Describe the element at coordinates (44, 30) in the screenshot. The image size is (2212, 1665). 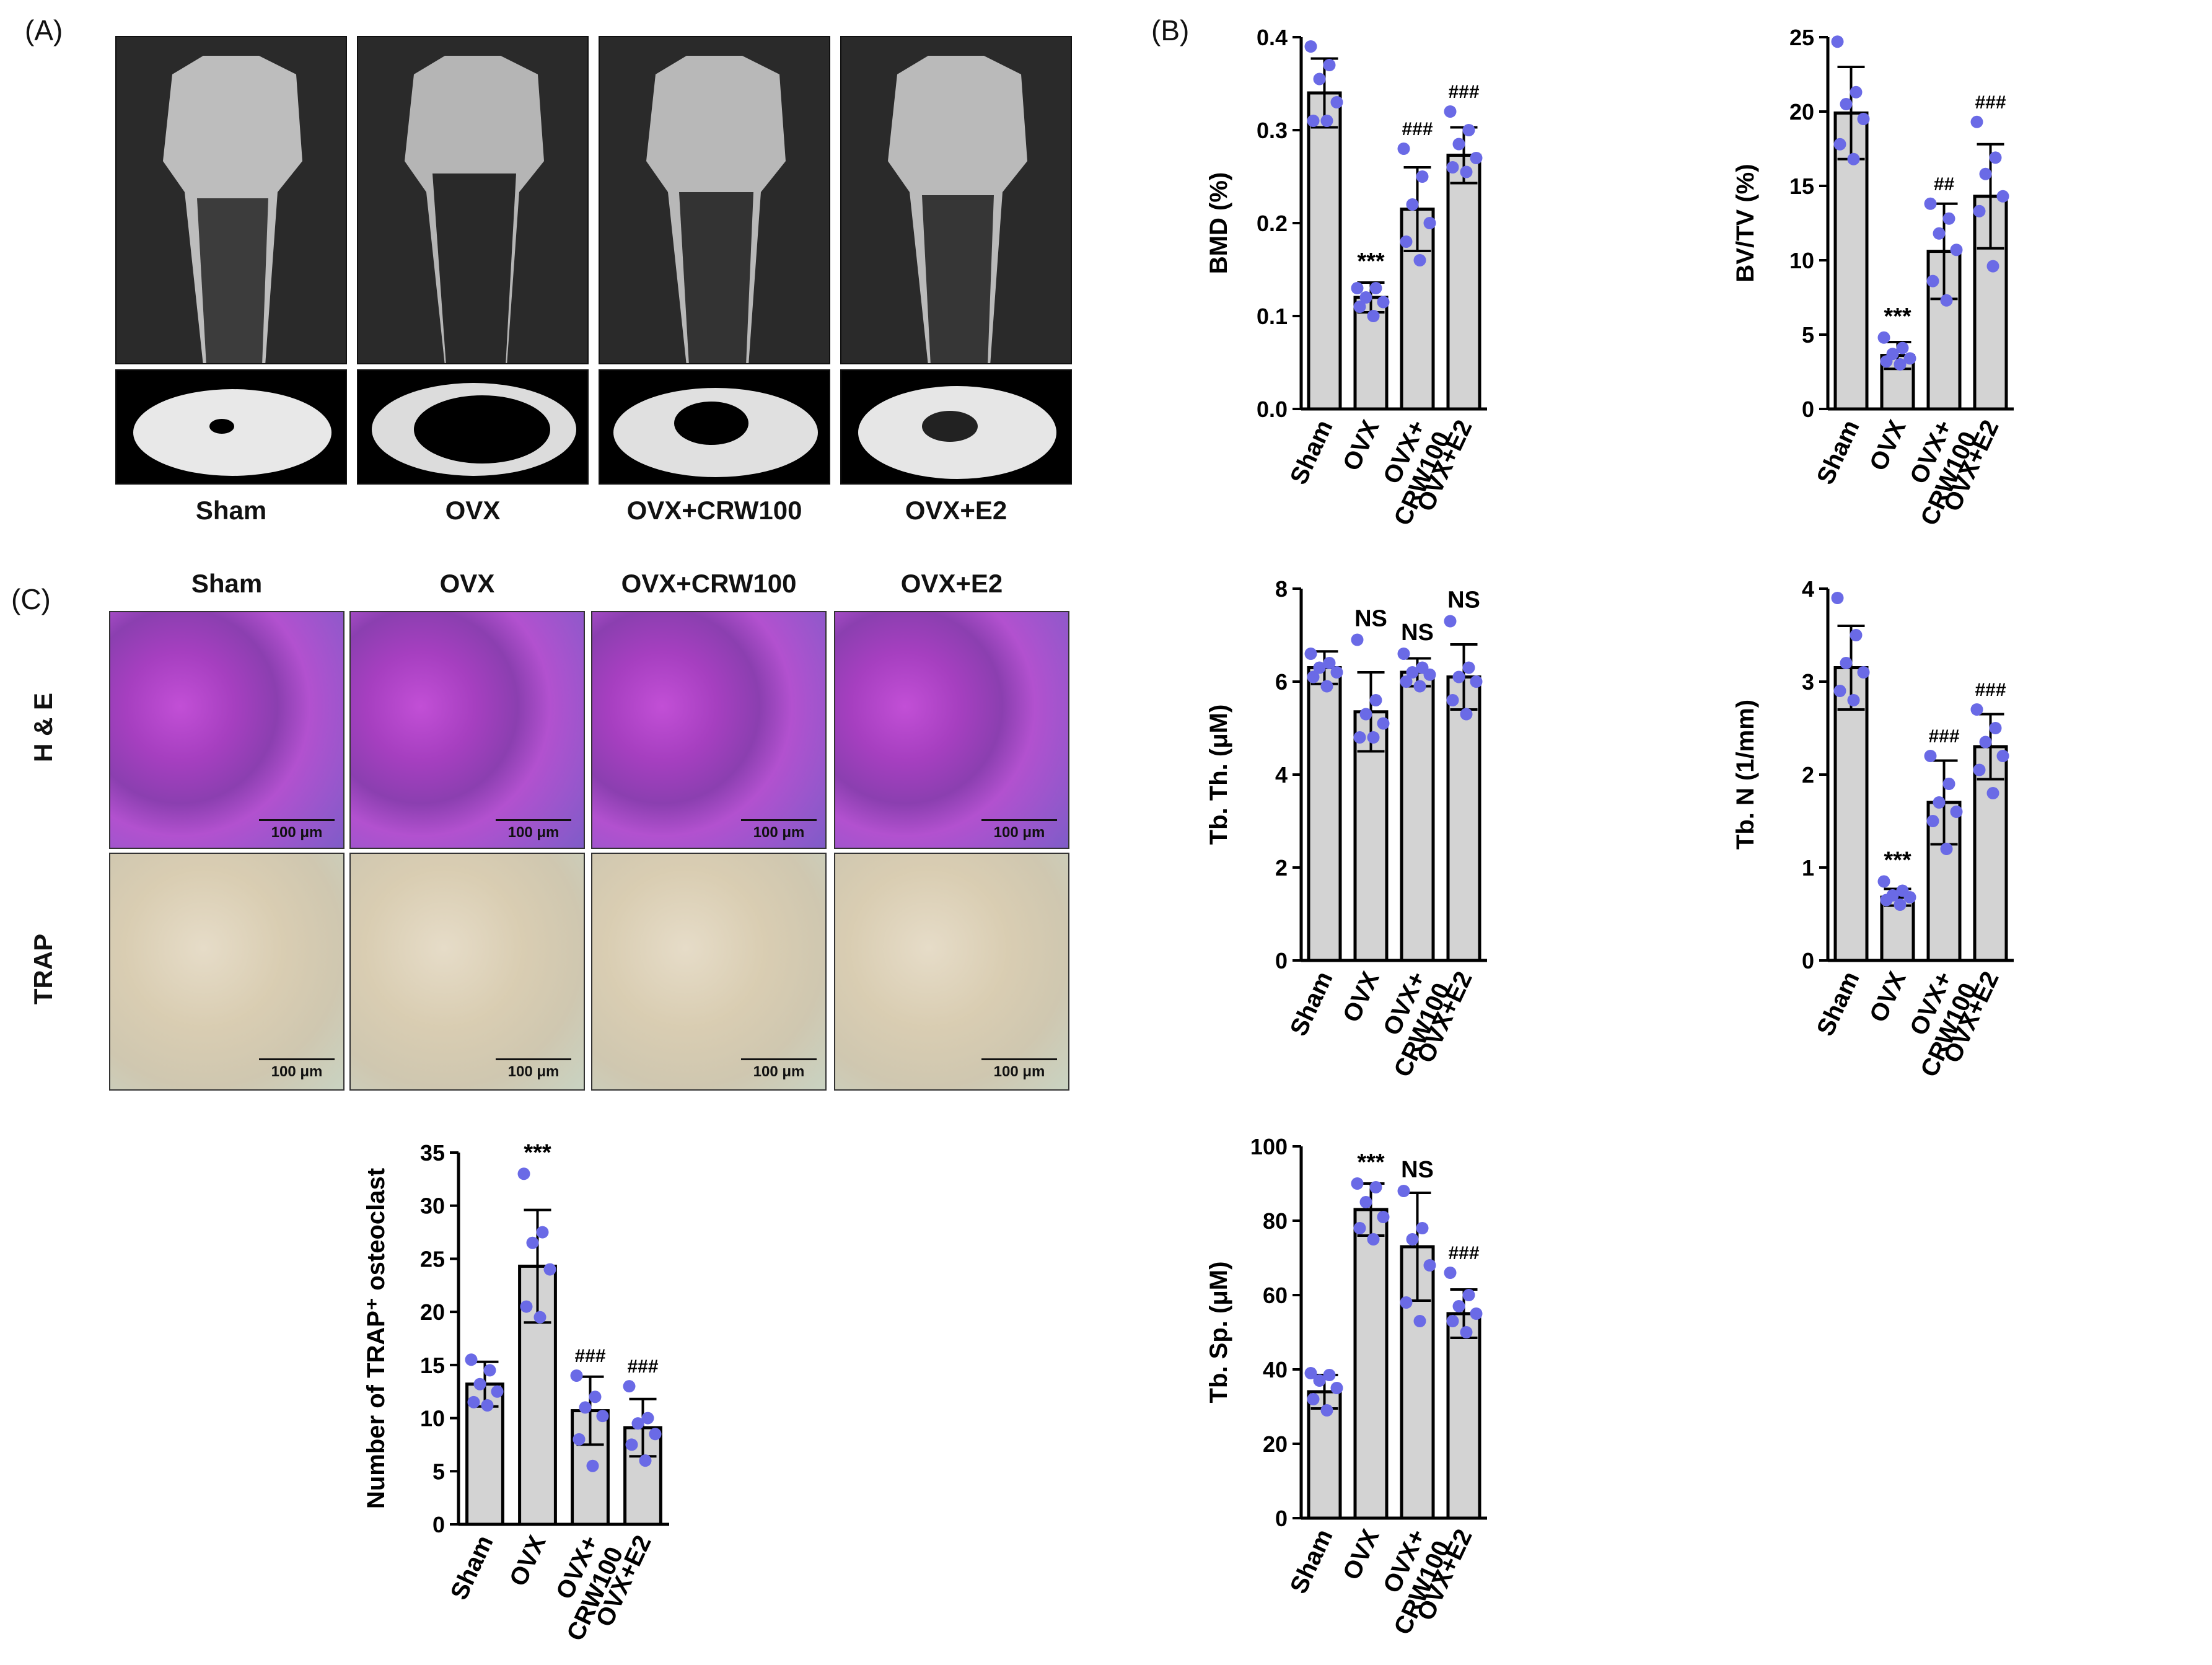
I see `panel-a-label: (A)` at that location.